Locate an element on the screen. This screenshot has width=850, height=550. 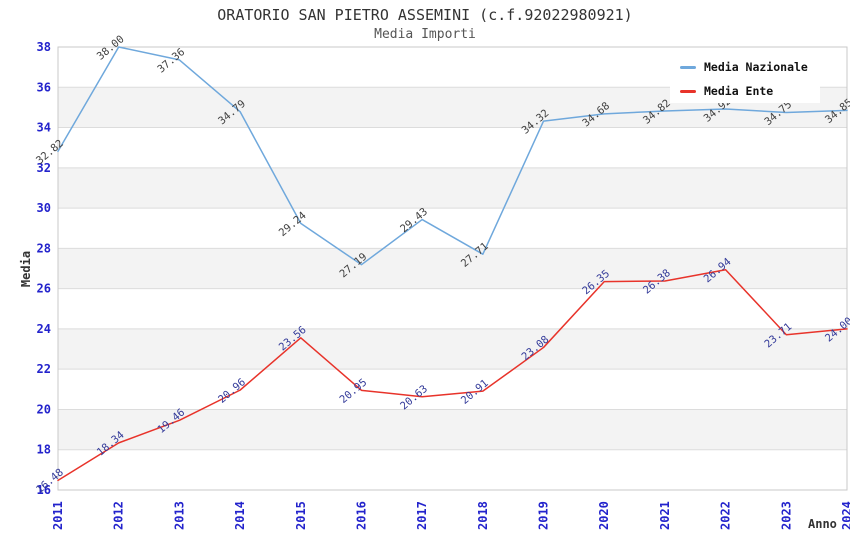
x-tick-label: 2013 is located at coordinates (179, 515).